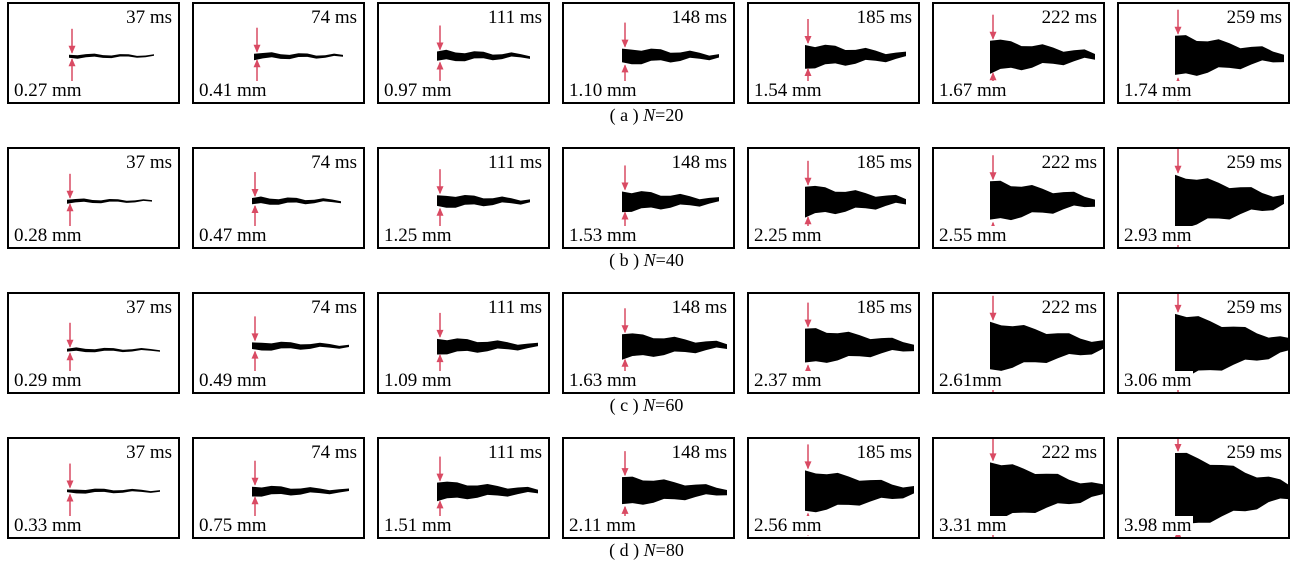  What do you see at coordinates (788, 90) in the screenshot?
I see `crack-width-label: 1.54 mm` at bounding box center [788, 90].